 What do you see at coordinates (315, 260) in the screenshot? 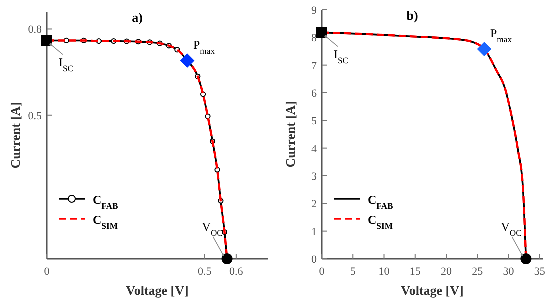
I see `y-tick-label: 0` at bounding box center [315, 260].